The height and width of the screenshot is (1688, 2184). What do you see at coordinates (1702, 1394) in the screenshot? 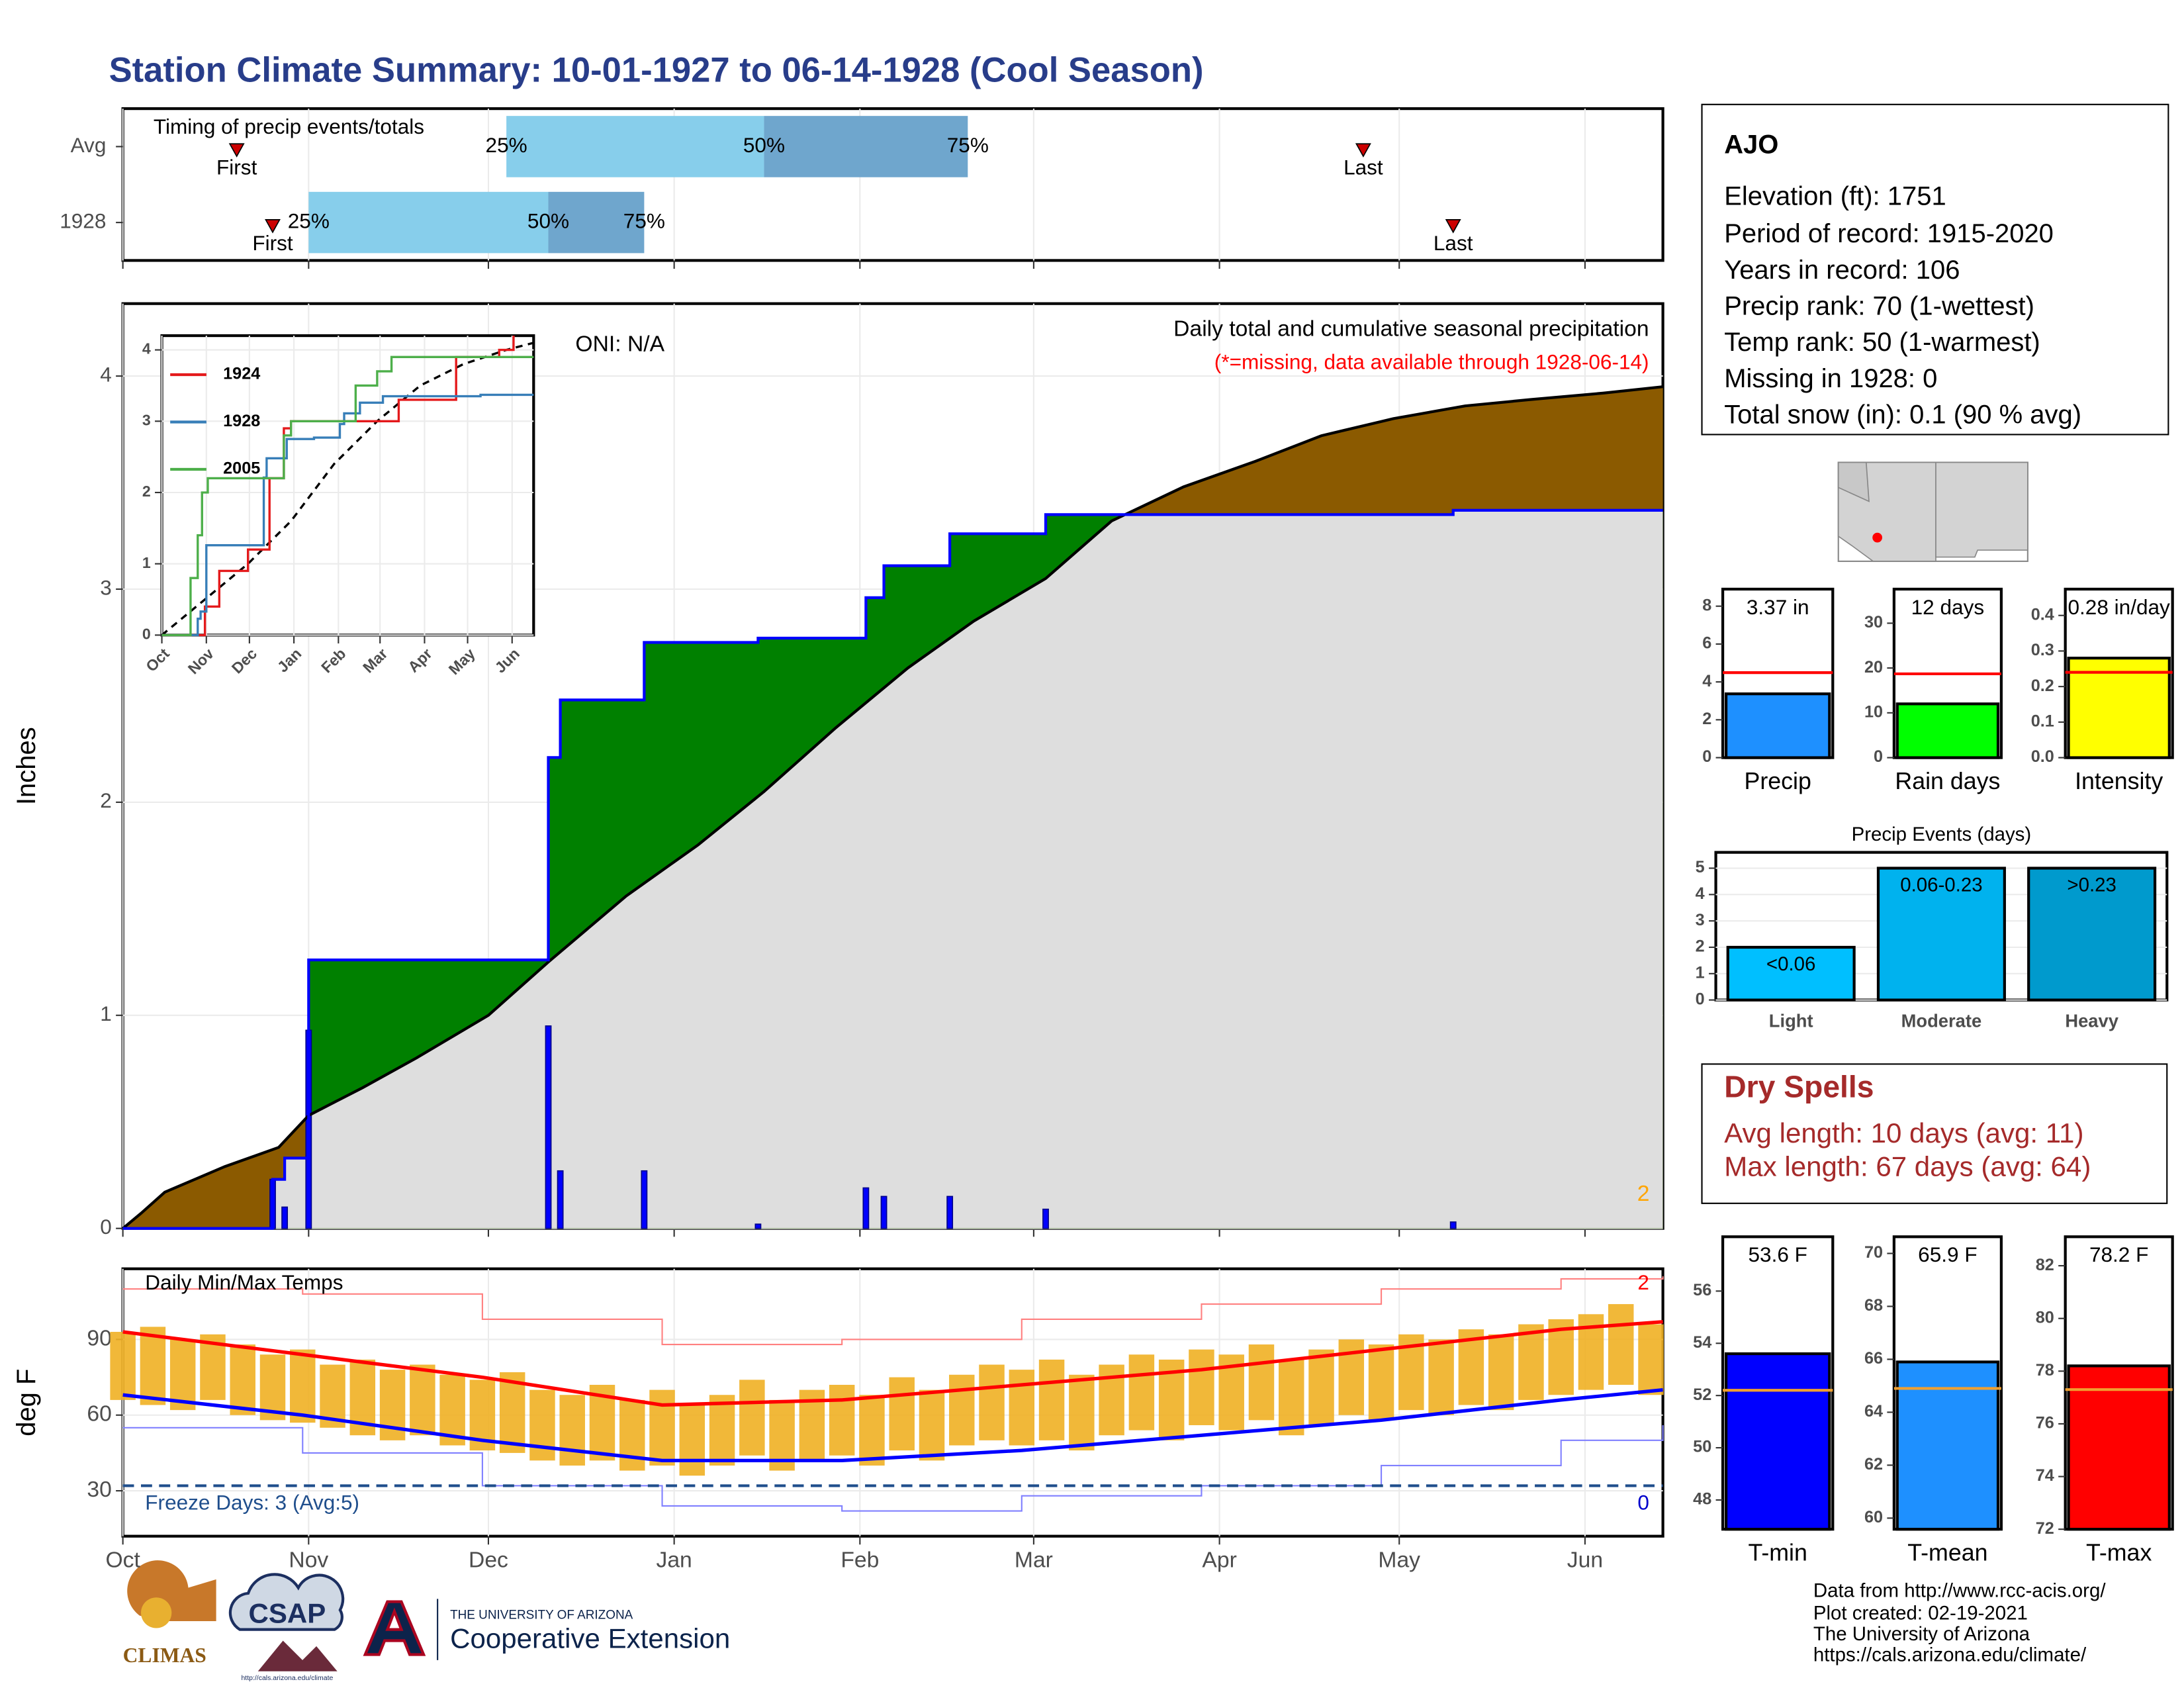
I see `y-tick-label: 52` at bounding box center [1702, 1394].